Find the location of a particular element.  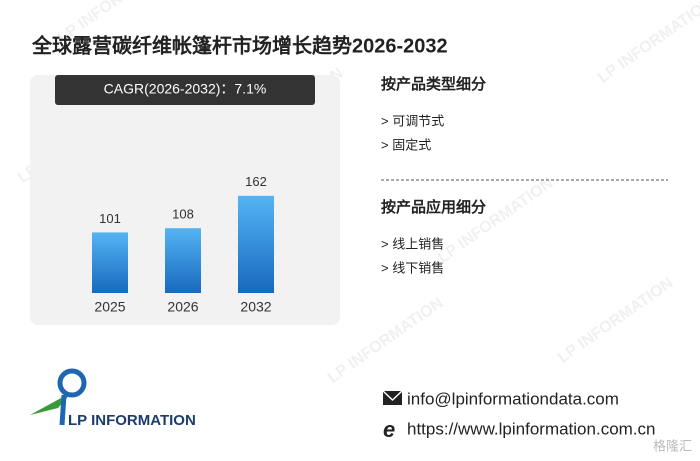

logo-text: LP INFORMATION is located at coordinates (132, 420).